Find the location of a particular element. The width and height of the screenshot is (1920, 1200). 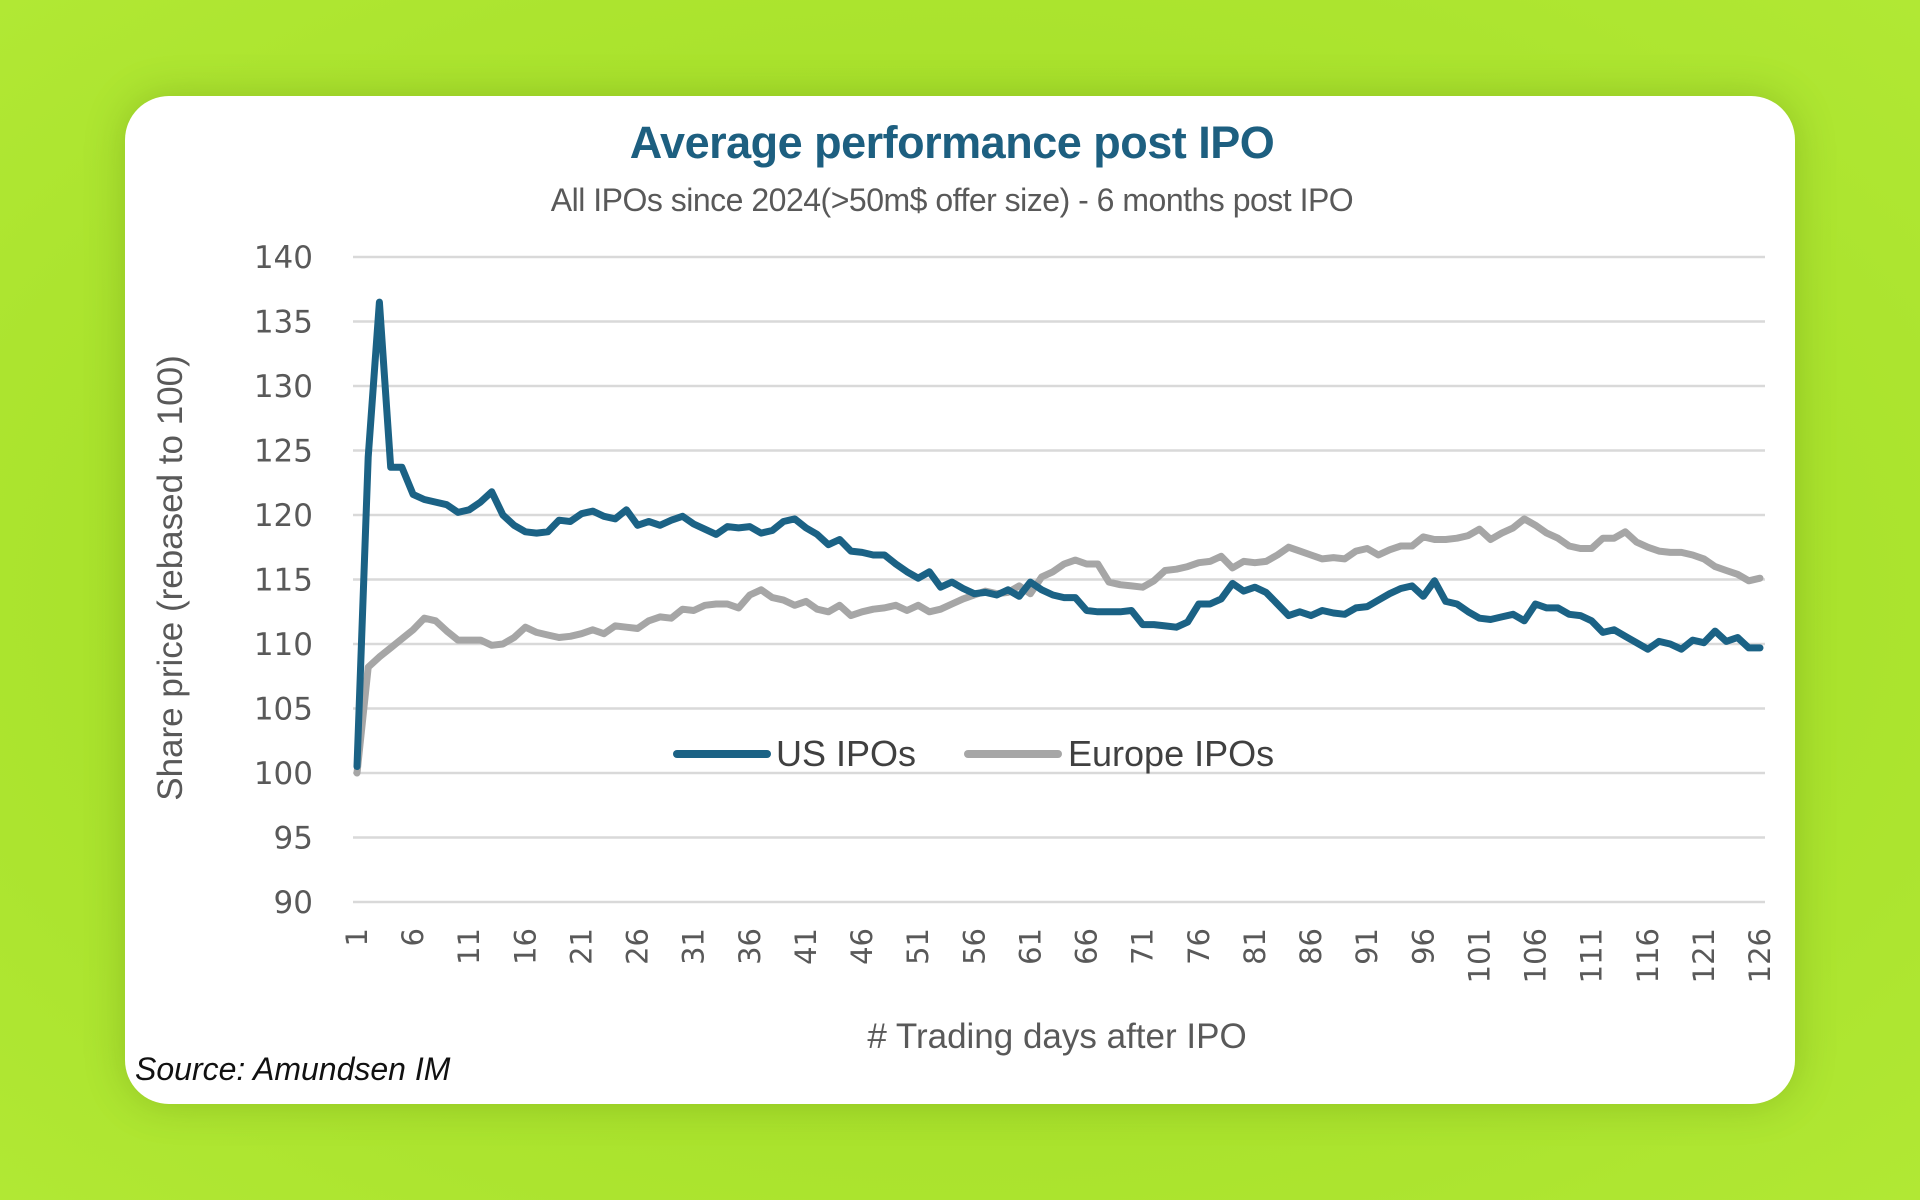

x-tick-label: 11 is located at coordinates (469, 946).